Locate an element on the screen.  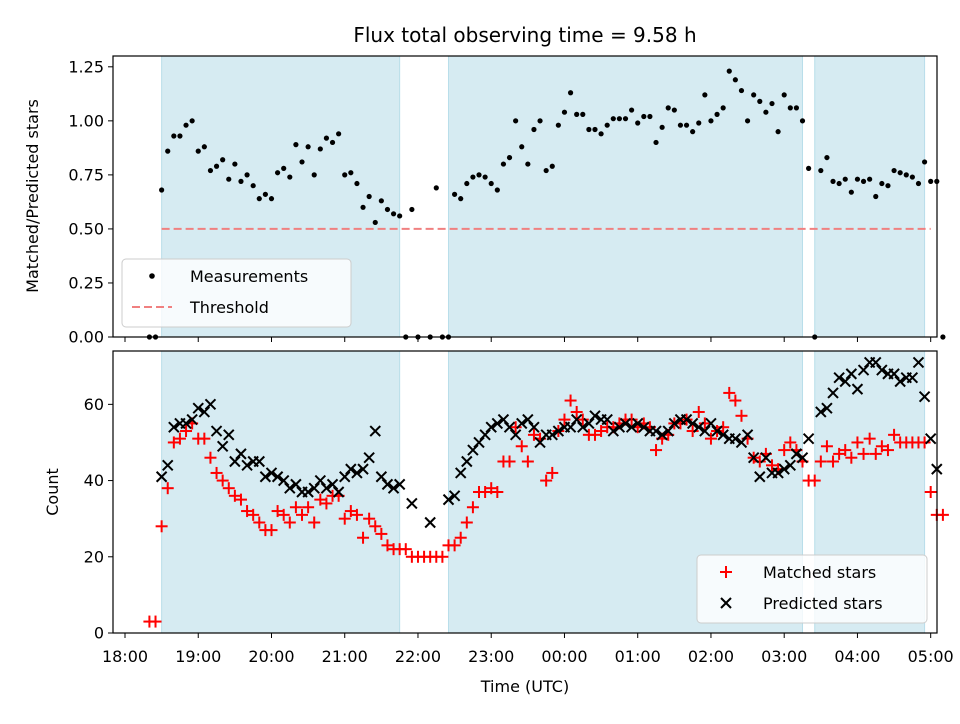
legend-measurements-label: Measurements is located at coordinates (249, 276).